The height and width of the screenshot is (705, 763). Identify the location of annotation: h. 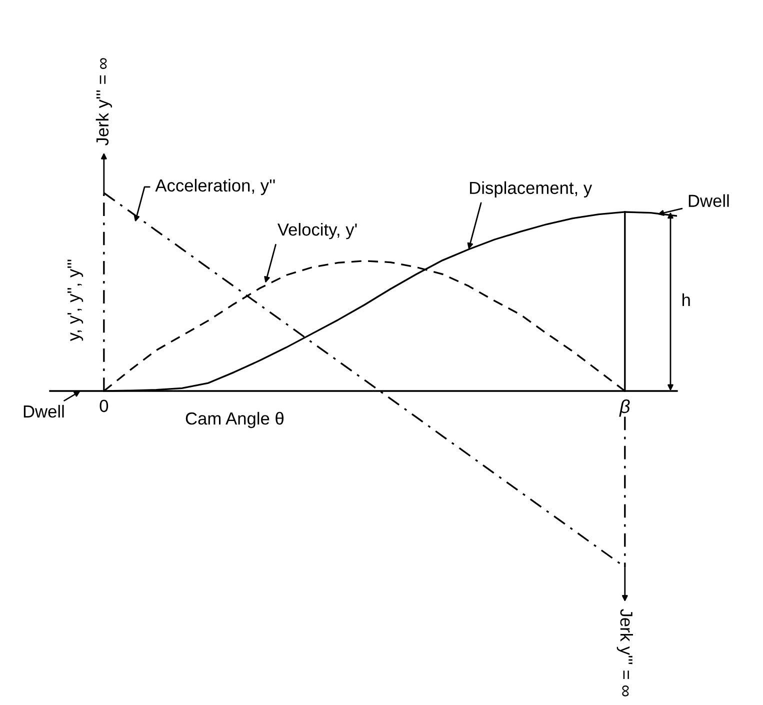
(686, 299).